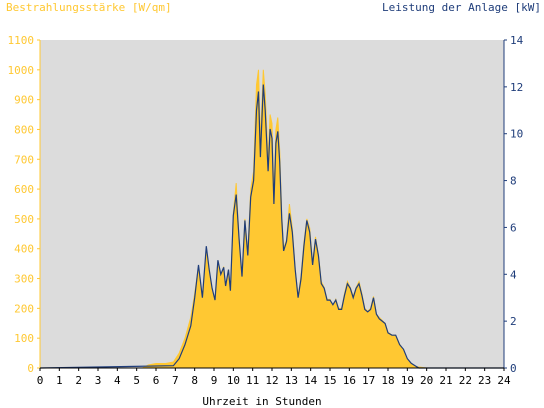 The image size is (544, 408). Describe the element at coordinates (291, 380) in the screenshot. I see `x-axis-tick-label: 13` at that location.